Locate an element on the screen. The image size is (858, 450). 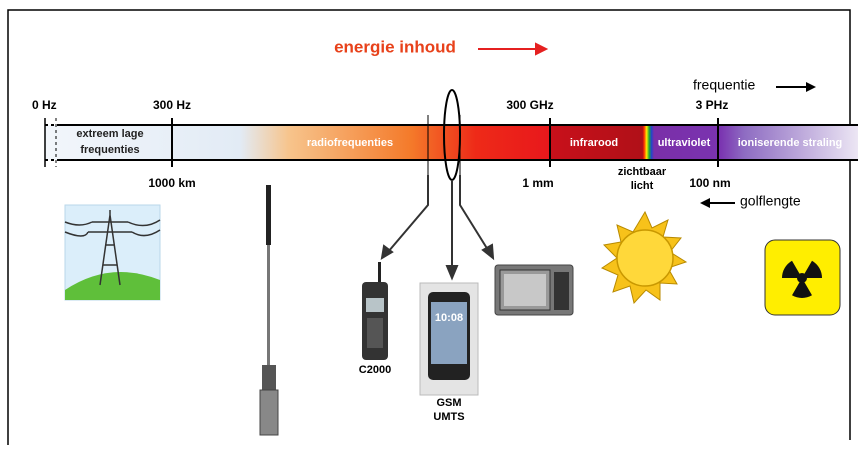
spectrum-bar is located at coordinates (451, 142).